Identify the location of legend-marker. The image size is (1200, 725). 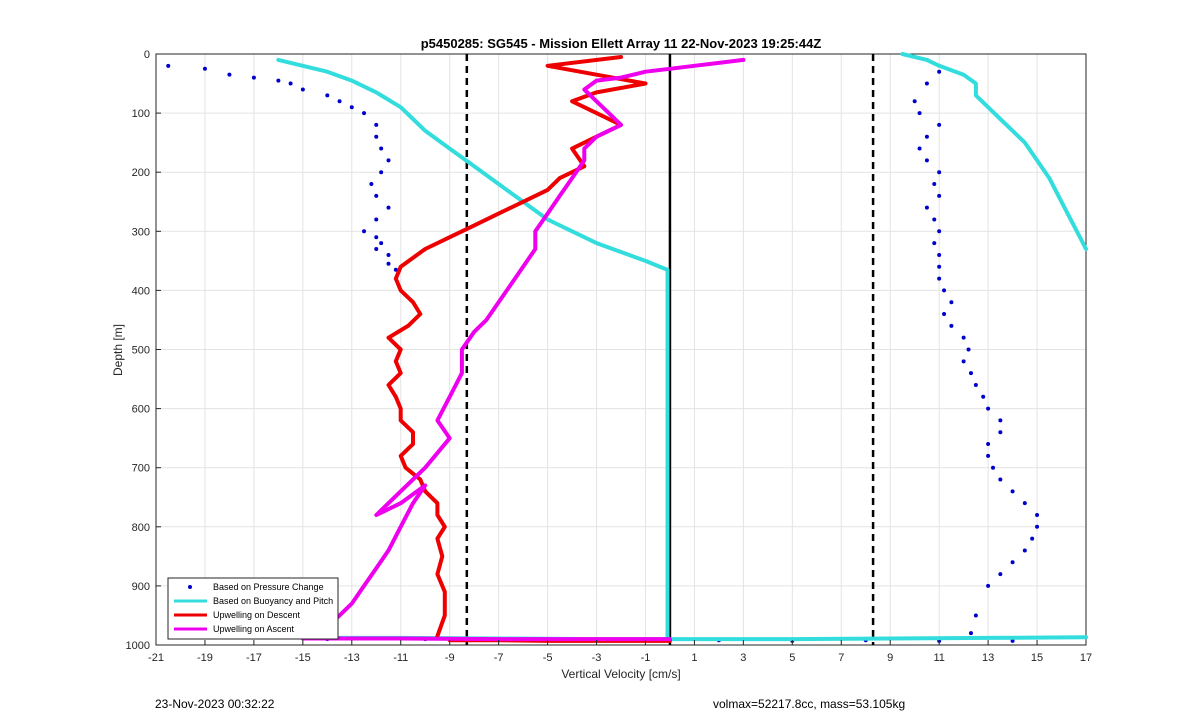
(190, 587).